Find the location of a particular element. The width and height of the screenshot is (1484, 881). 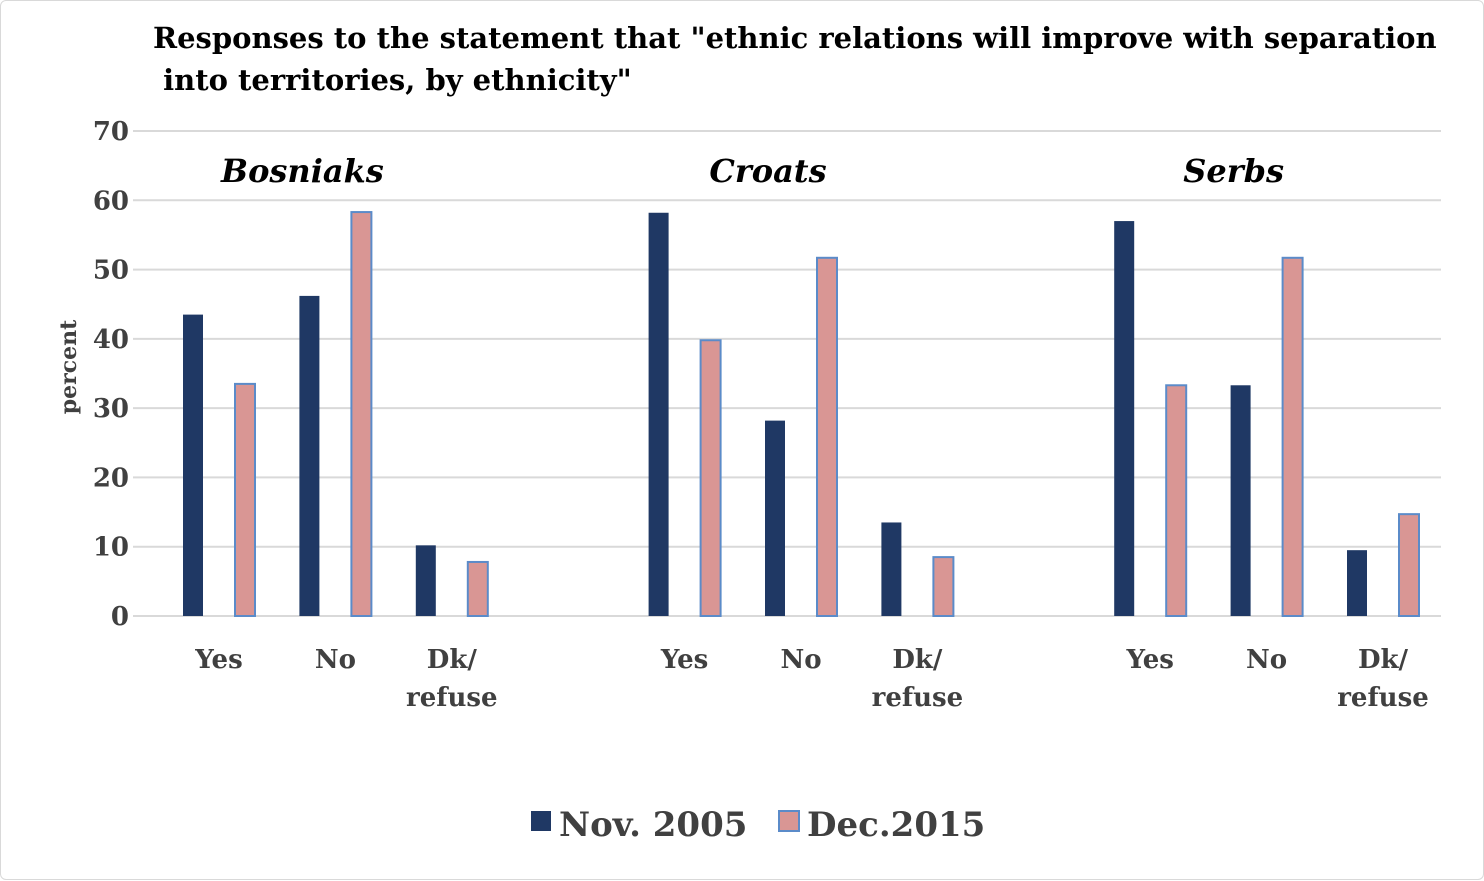

y-axis-label: percent is located at coordinates (69, 366).